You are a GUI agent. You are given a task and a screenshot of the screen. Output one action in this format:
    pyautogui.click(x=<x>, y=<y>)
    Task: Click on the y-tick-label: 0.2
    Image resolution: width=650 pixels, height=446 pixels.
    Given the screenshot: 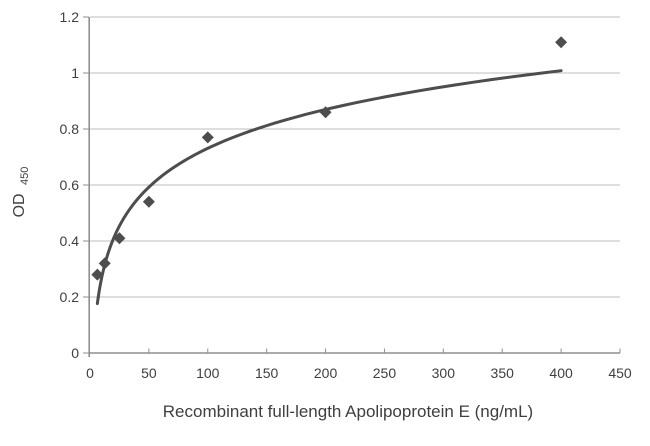 What is the action you would take?
    pyautogui.click(x=70, y=297)
    